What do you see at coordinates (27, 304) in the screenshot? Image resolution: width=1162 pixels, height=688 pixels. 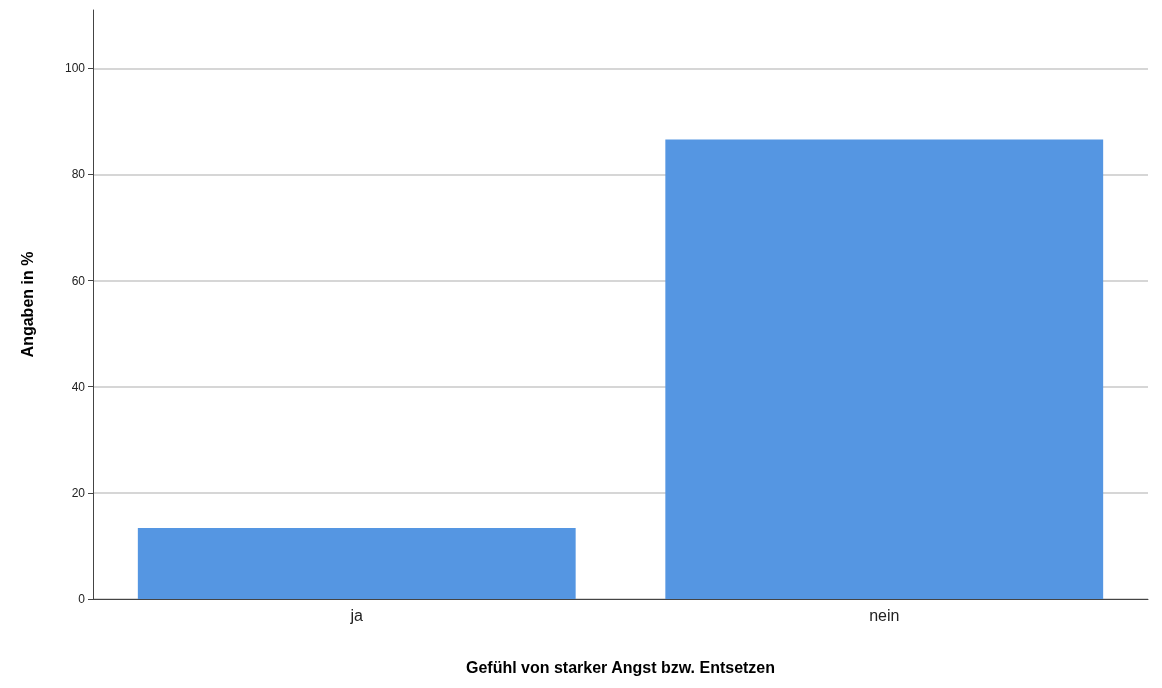 I see `y-axis-title: Angaben in %` at bounding box center [27, 304].